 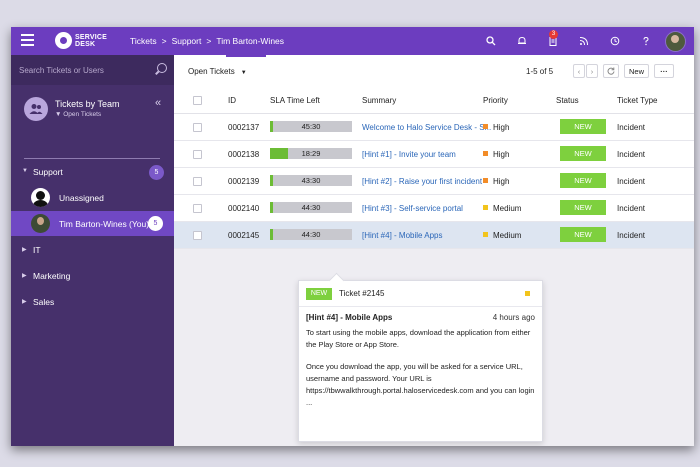 I want to click on ticket-summary-link: [Hint #1] - Invite your team, so click(x=409, y=154).